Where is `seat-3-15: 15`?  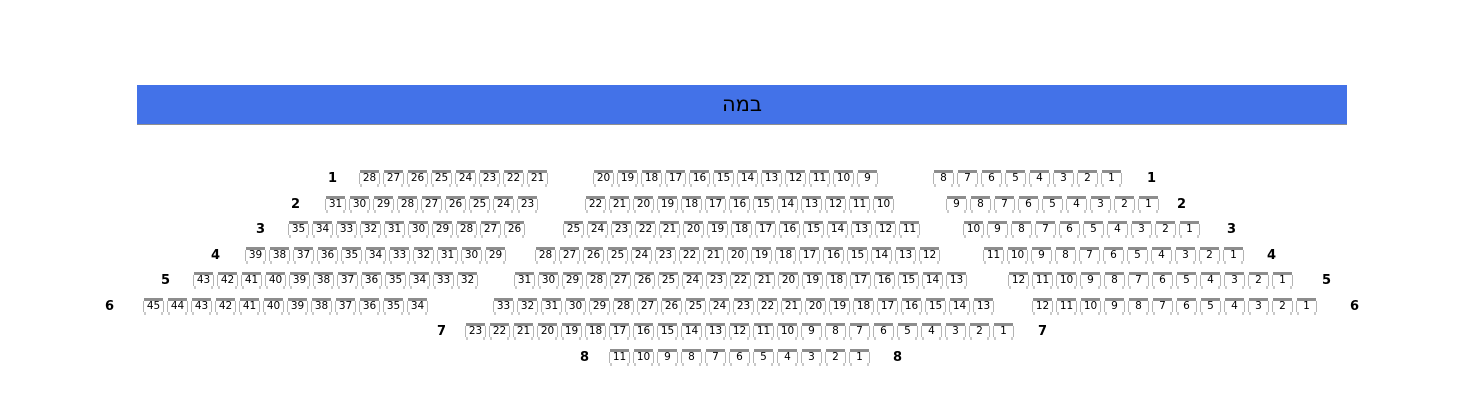 seat-3-15: 15 is located at coordinates (813, 229).